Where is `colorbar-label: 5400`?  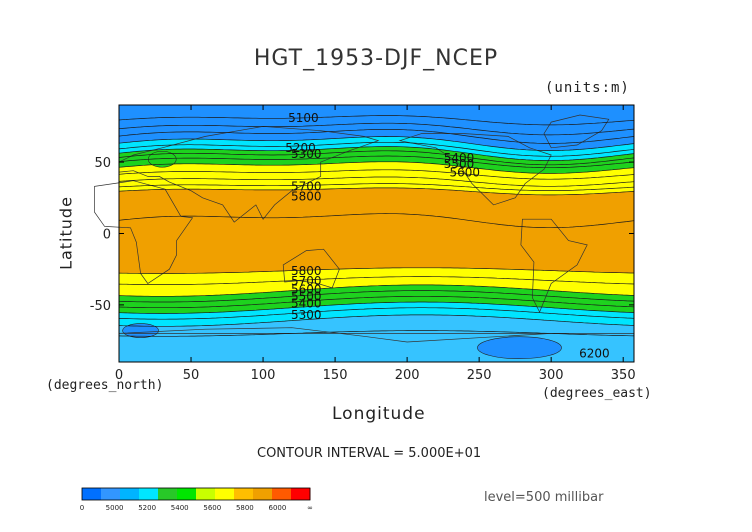
colorbar-label: 5400 is located at coordinates (180, 508).